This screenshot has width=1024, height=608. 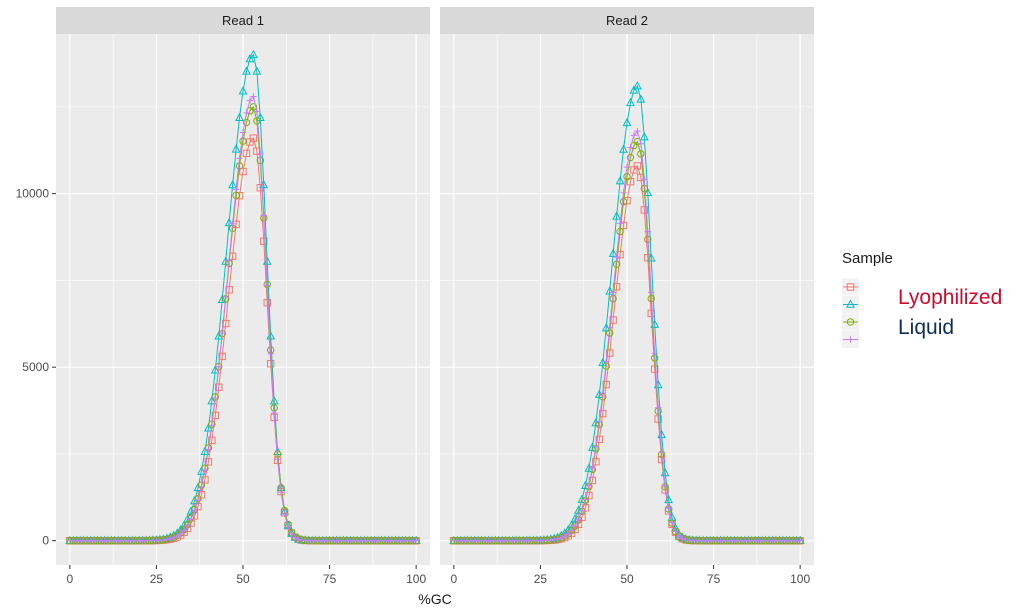 I want to click on x-tick-label: 25, so click(x=157, y=579).